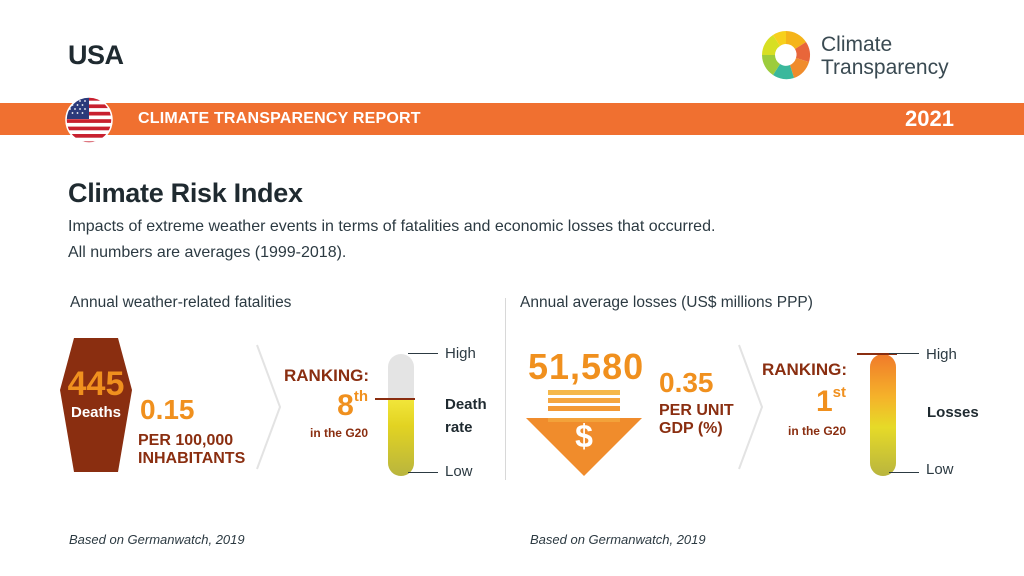 Image resolution: width=1024 pixels, height=576 pixels. What do you see at coordinates (929, 118) in the screenshot?
I see `report-year: 2021` at bounding box center [929, 118].